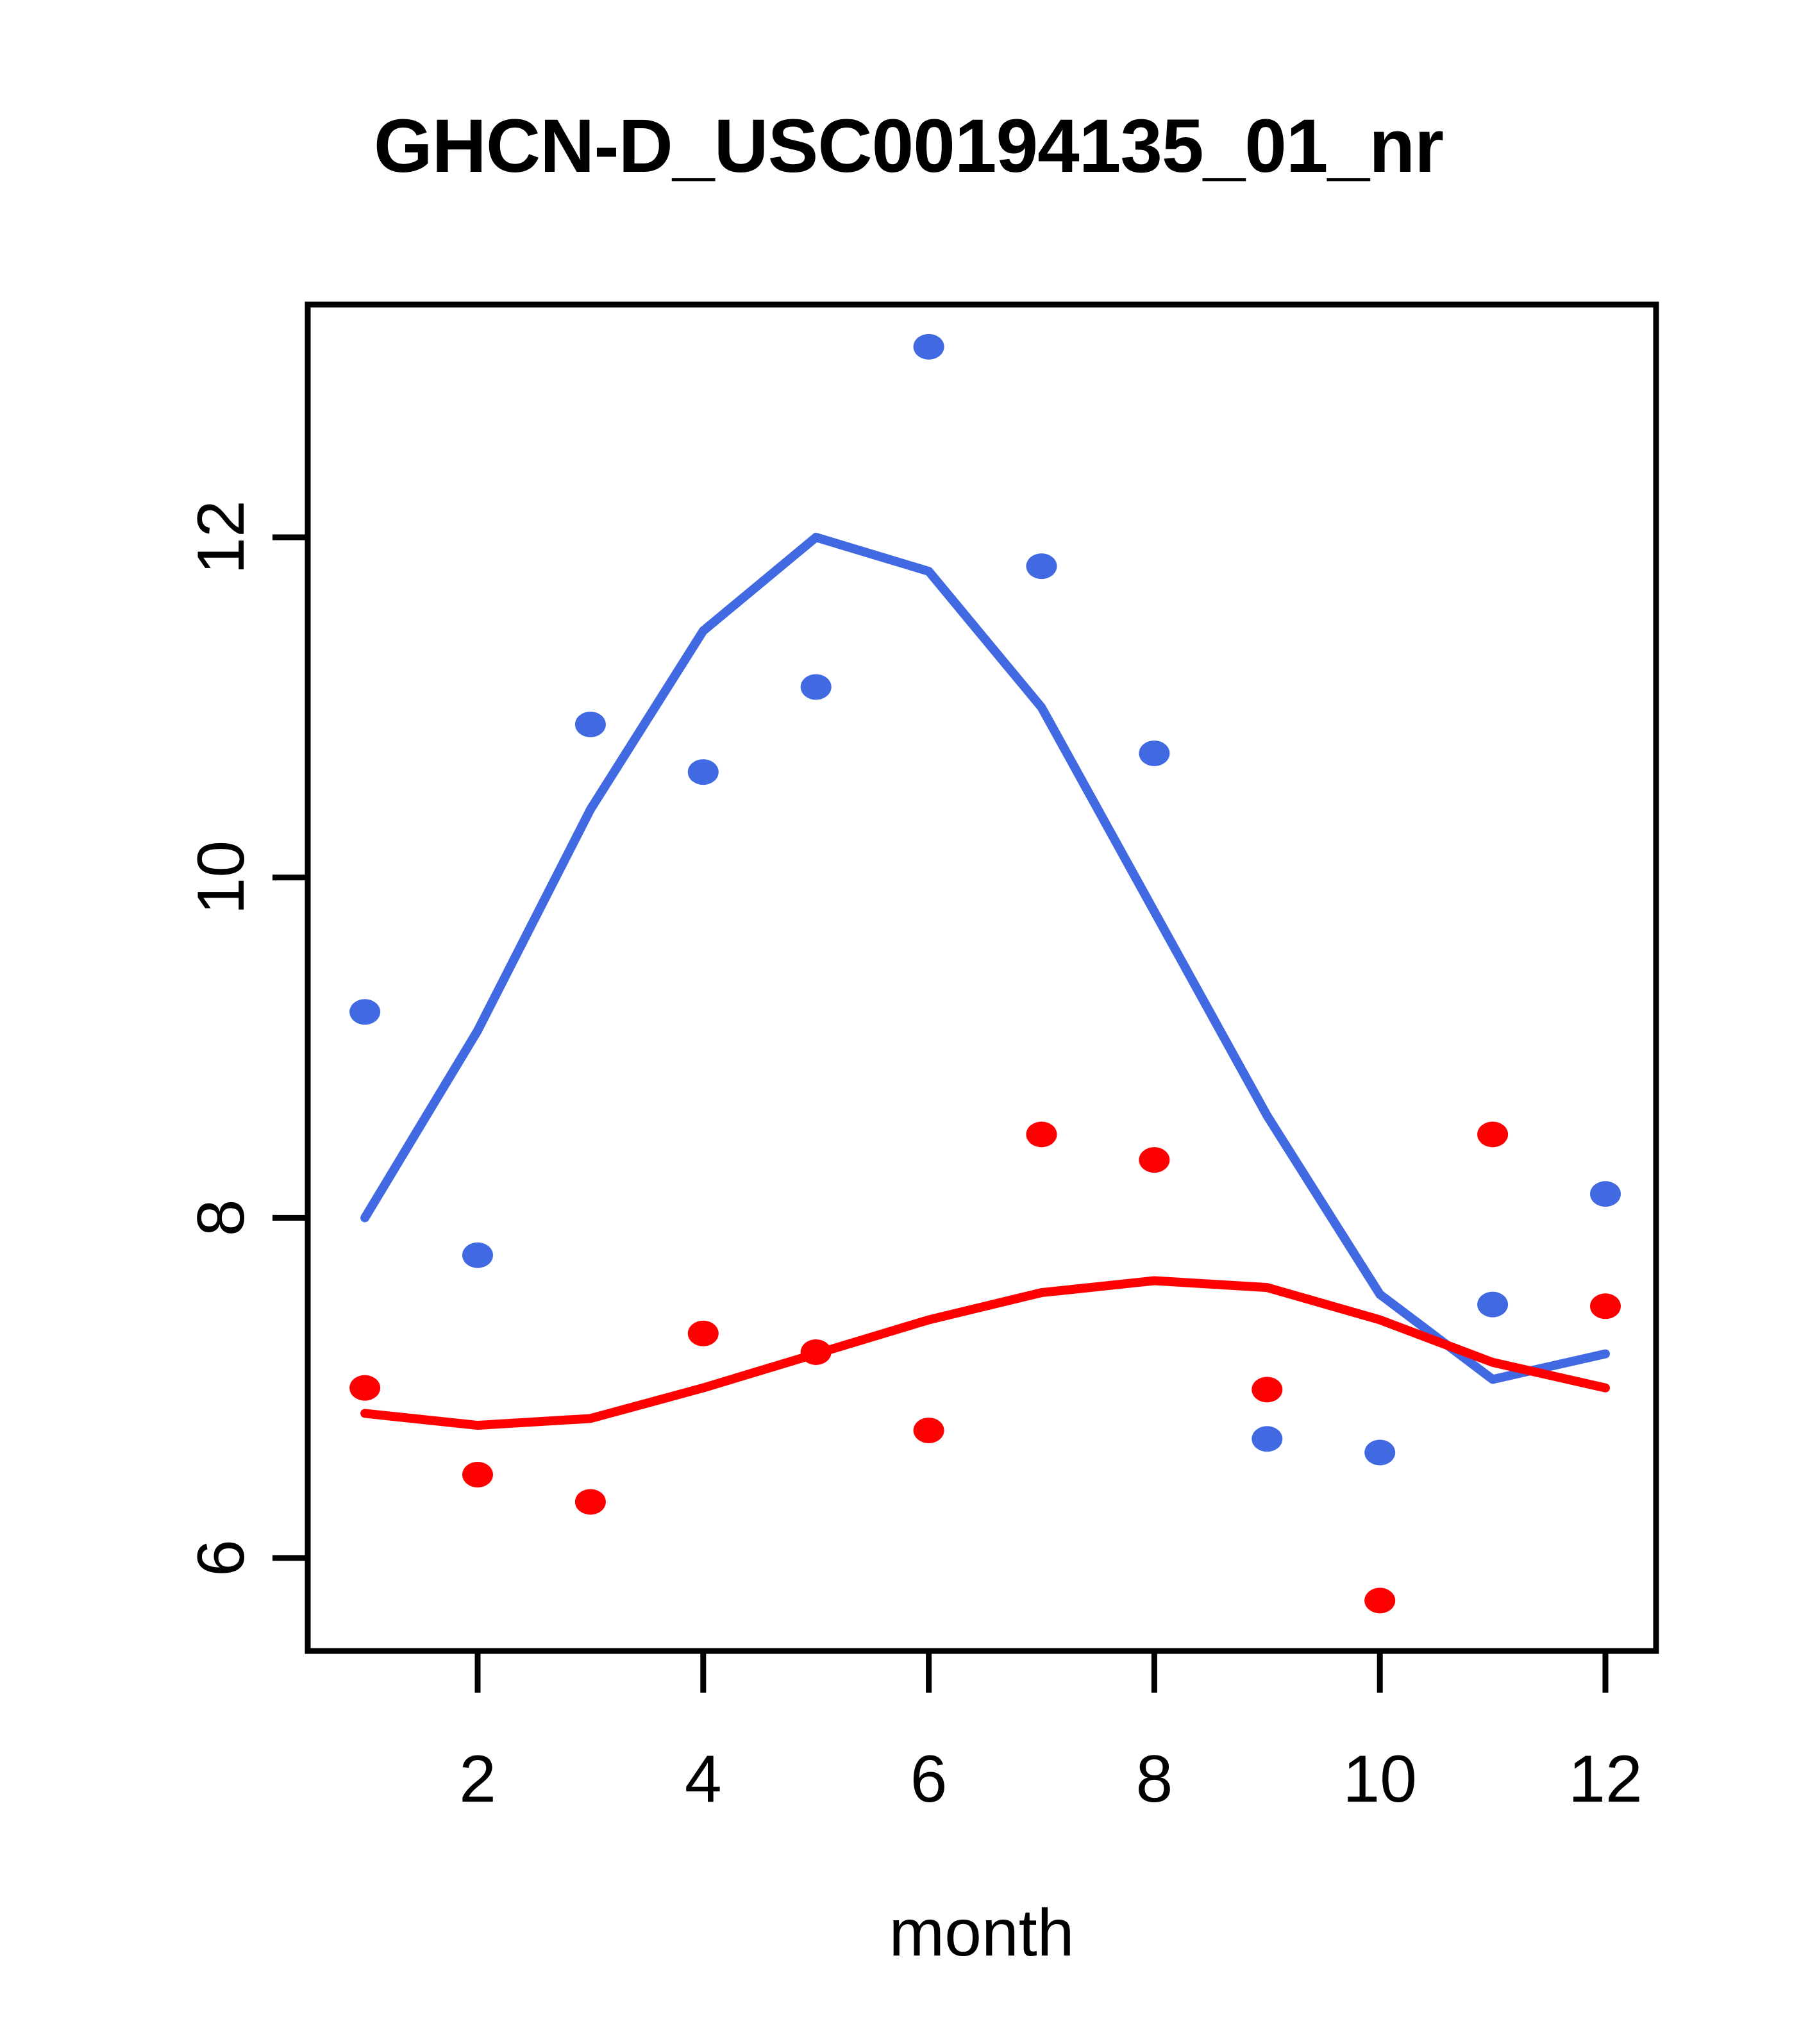 The height and width of the screenshot is (2044, 1817). I want to click on y-axis-ticks, so click(290, 1047).